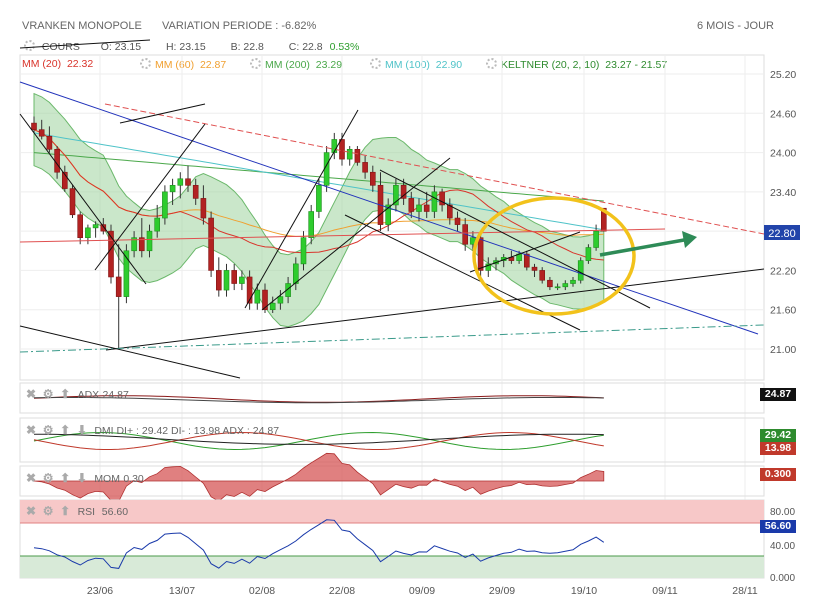 Image resolution: width=816 pixels, height=600 pixels. Describe the element at coordinates (745, 591) in the screenshot. I see `x-tick-label: 28/11` at that location.